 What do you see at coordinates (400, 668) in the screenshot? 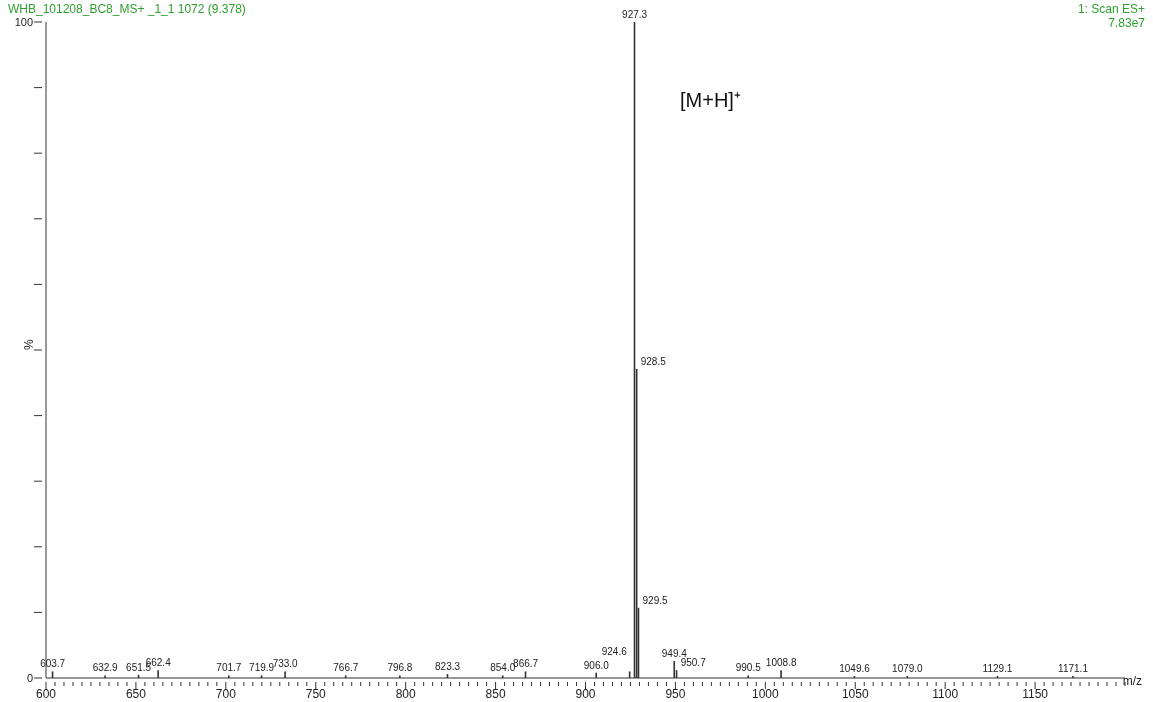
I see `annotation: 796.8` at bounding box center [400, 668].